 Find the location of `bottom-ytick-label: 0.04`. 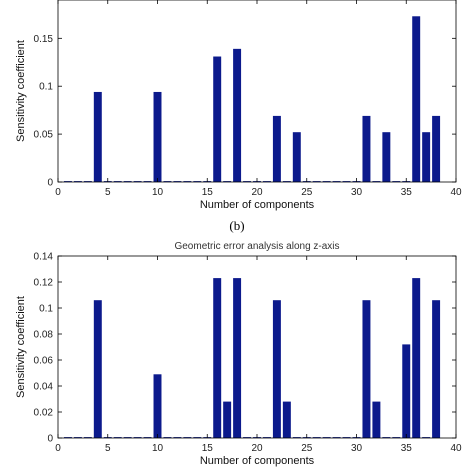

bottom-ytick-label: 0.04 is located at coordinates (44, 387).